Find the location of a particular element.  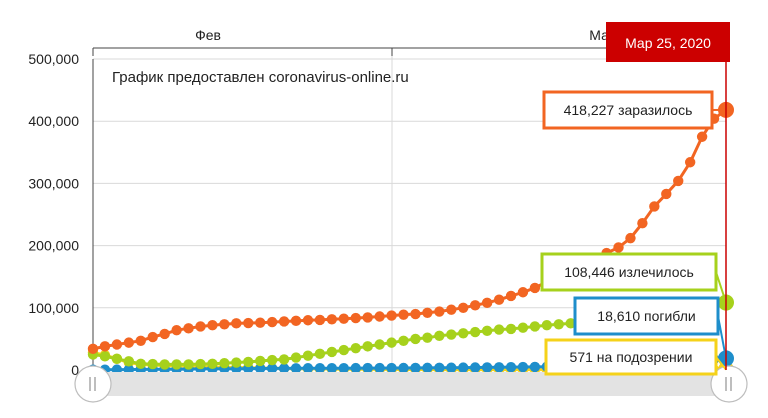

scrollbar-track is located at coordinates (410, 384).